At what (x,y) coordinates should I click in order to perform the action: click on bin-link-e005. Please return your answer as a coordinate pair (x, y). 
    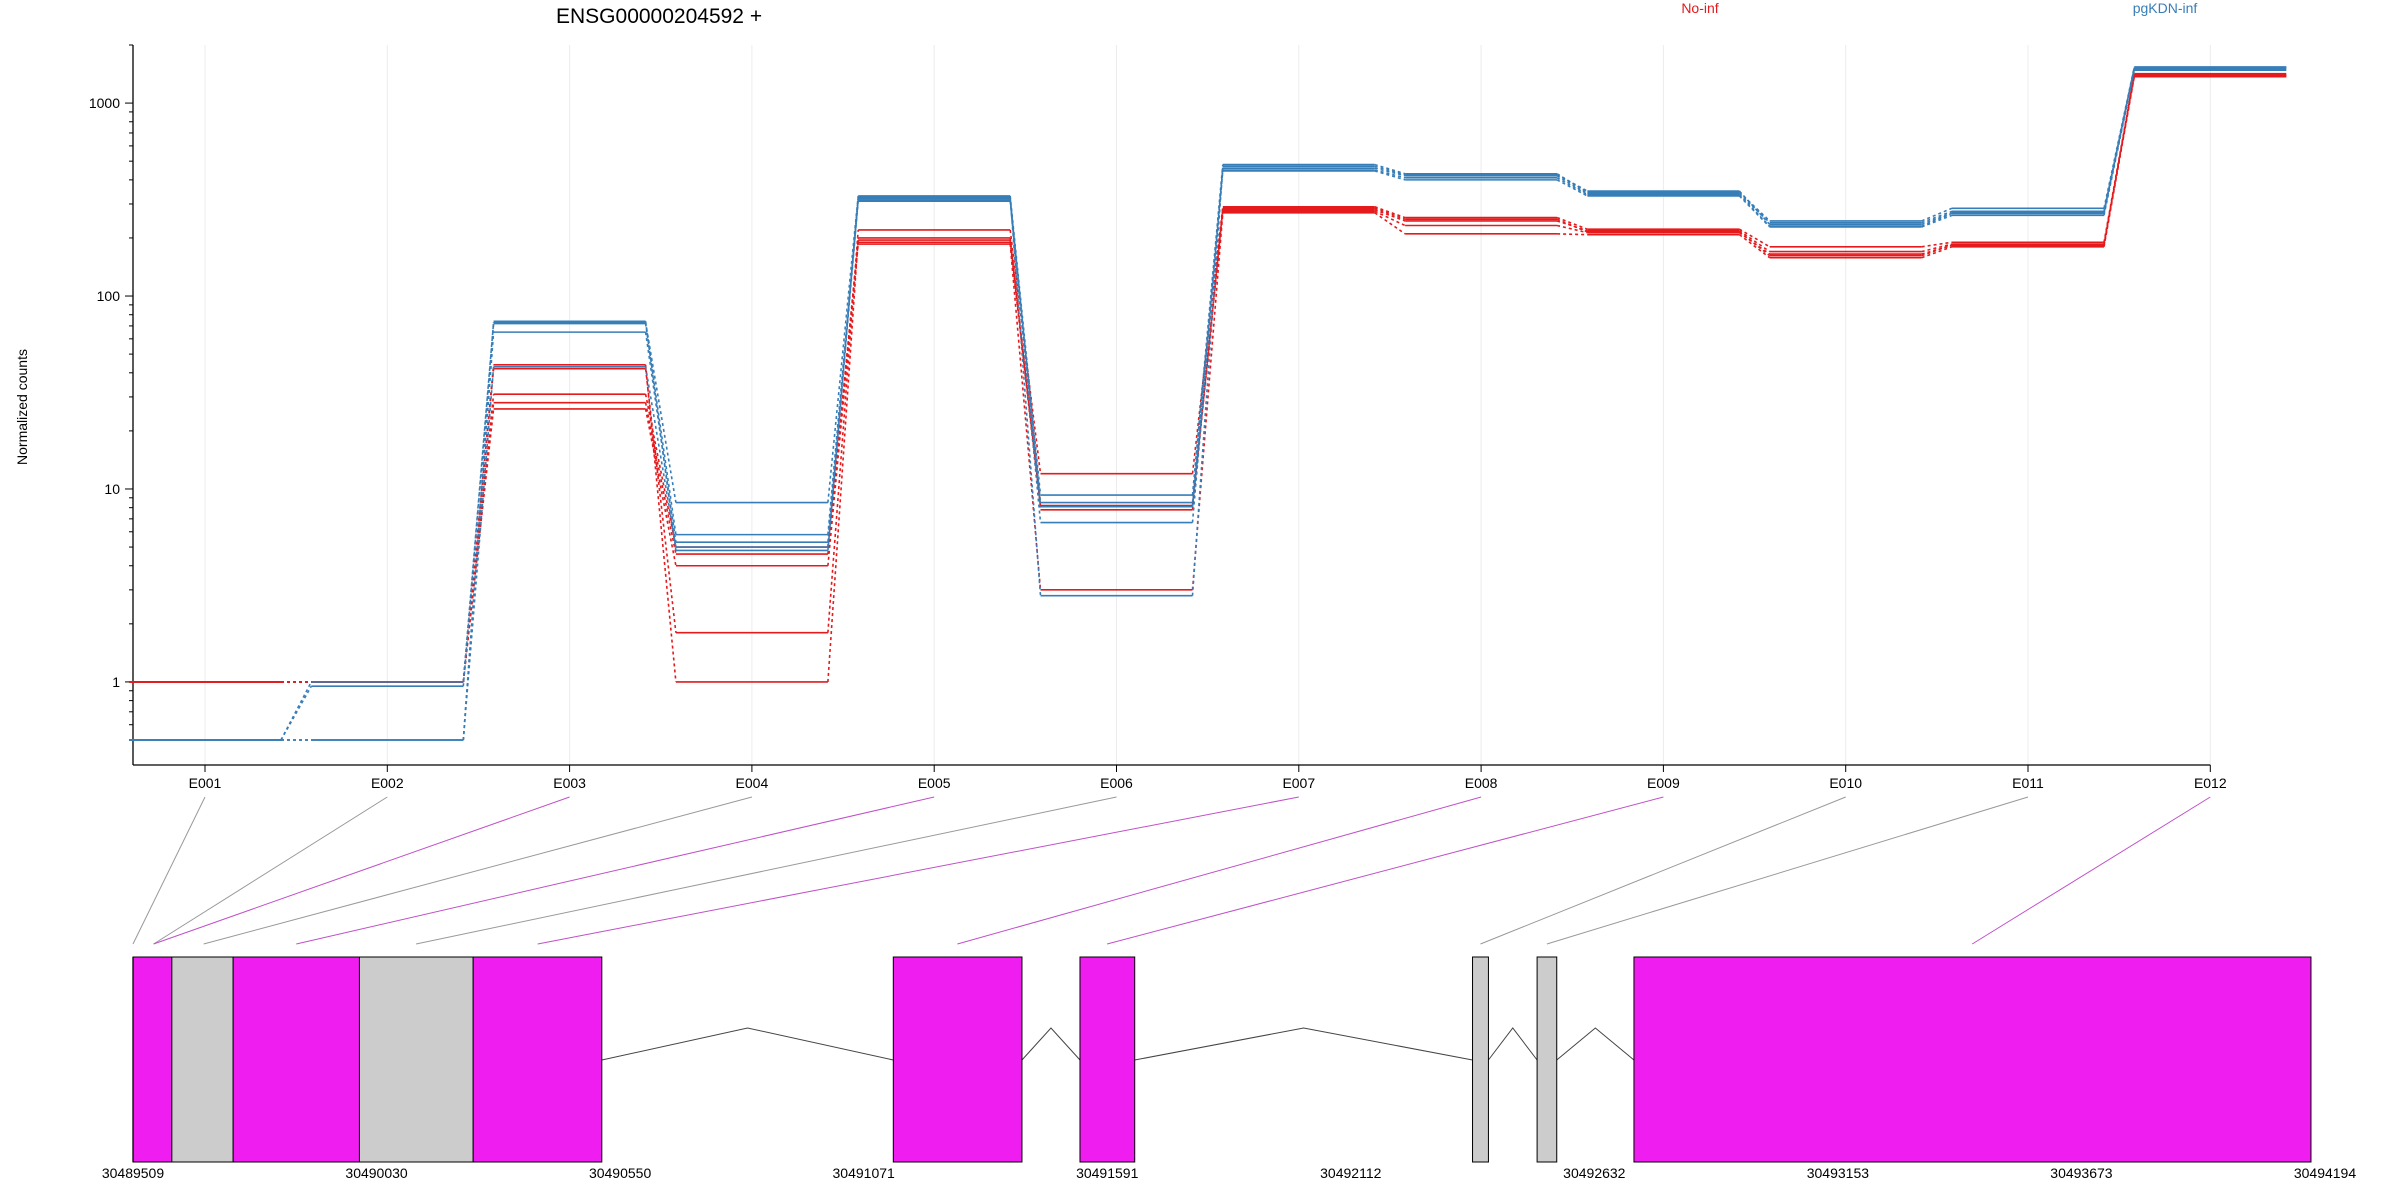
    Looking at the image, I should click on (615, 870).